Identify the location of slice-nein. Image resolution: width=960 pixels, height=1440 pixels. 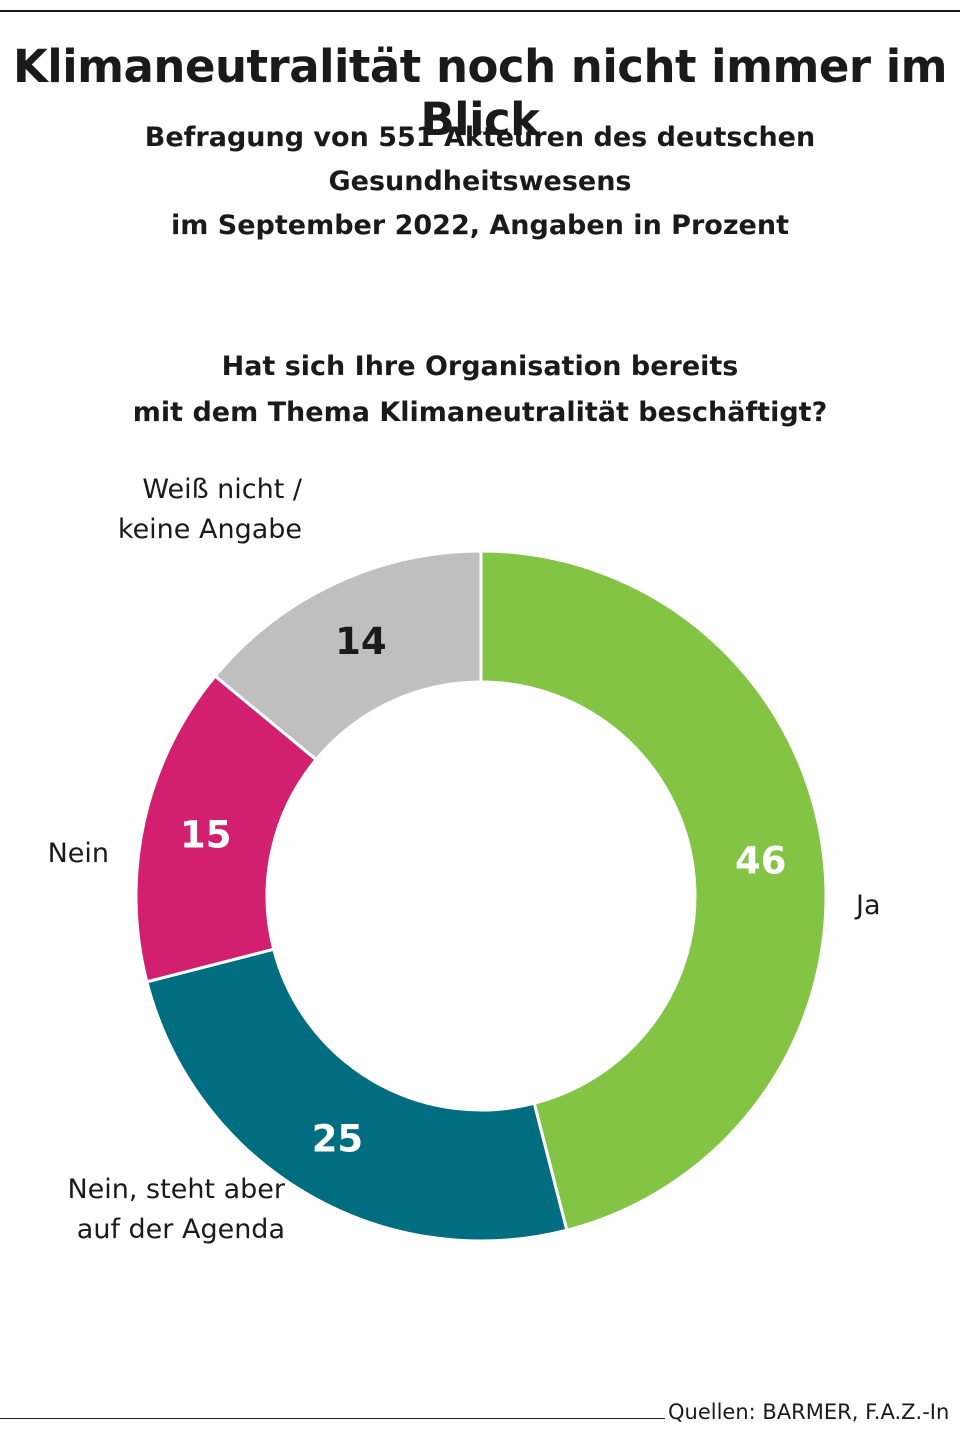
(226, 828).